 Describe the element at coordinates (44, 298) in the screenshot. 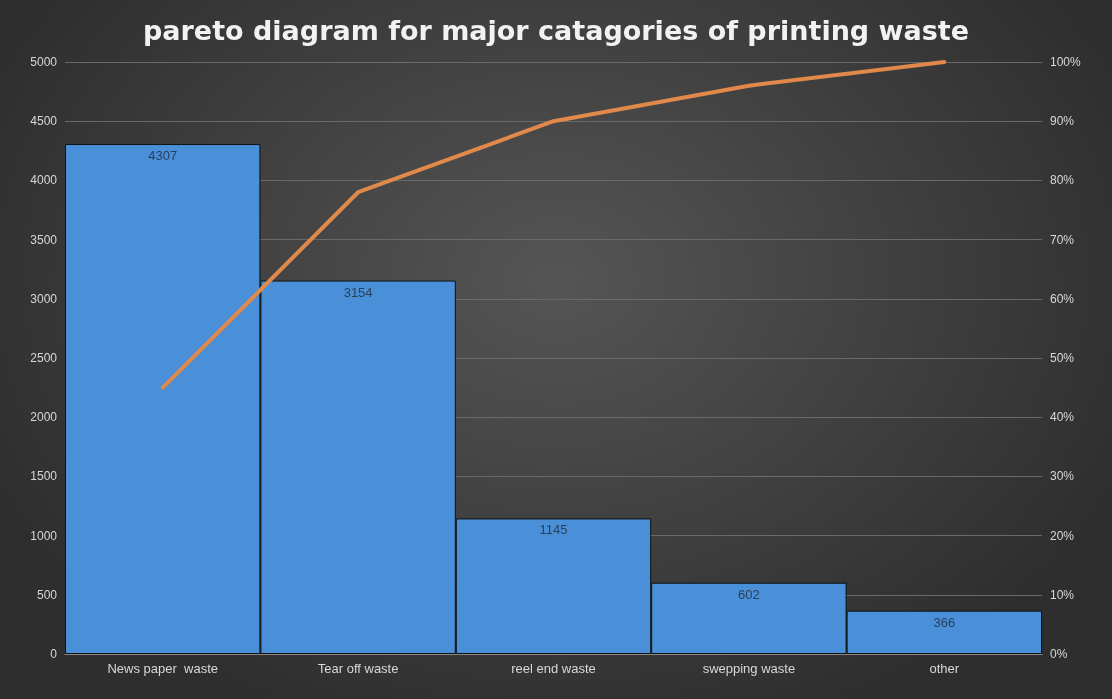

I see `y-tick-label: 3000` at that location.